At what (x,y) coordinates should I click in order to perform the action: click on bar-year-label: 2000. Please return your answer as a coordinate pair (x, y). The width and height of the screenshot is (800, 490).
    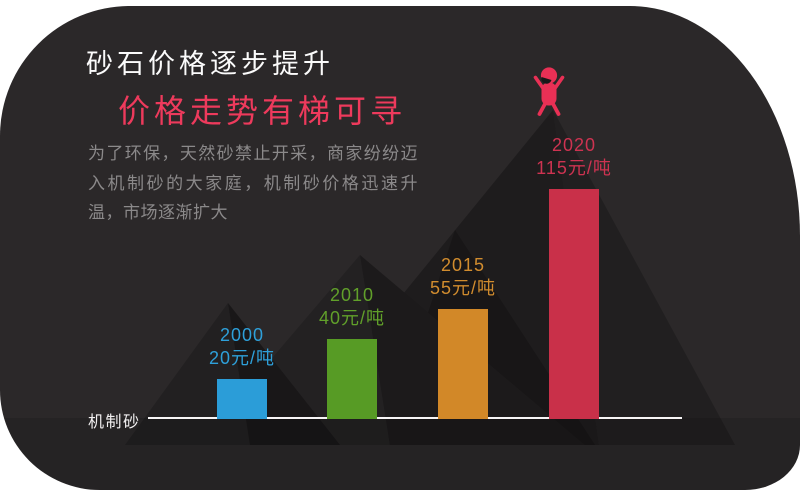
    Looking at the image, I should click on (242, 335).